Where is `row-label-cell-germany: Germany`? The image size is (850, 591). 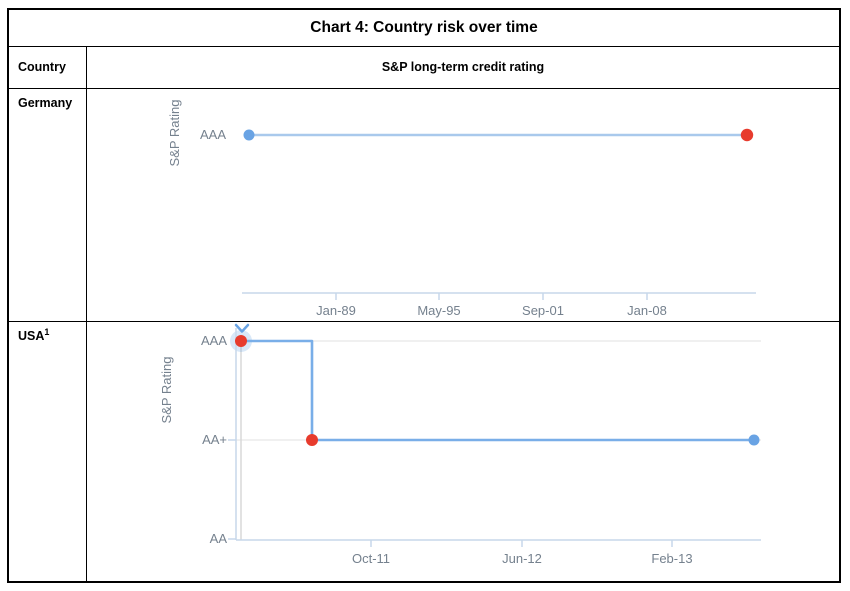
row-label-cell-germany: Germany is located at coordinates (48, 204).